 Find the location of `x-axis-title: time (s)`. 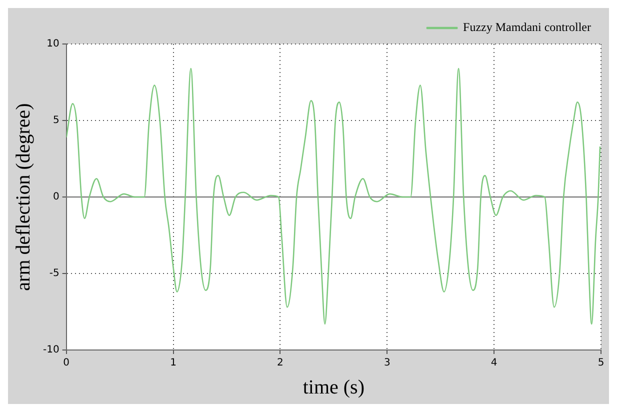

x-axis-title: time (s) is located at coordinates (333, 387).